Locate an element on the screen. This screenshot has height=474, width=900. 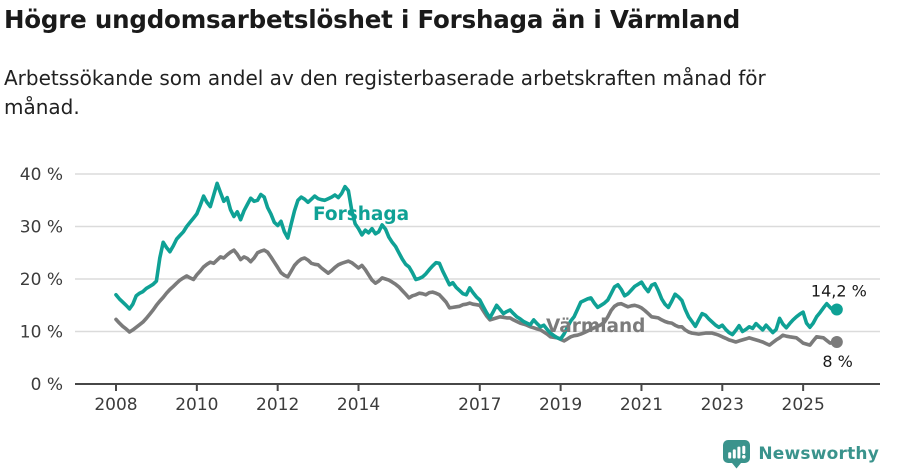
x-axis-label-2025: 2025 is located at coordinates (803, 405).